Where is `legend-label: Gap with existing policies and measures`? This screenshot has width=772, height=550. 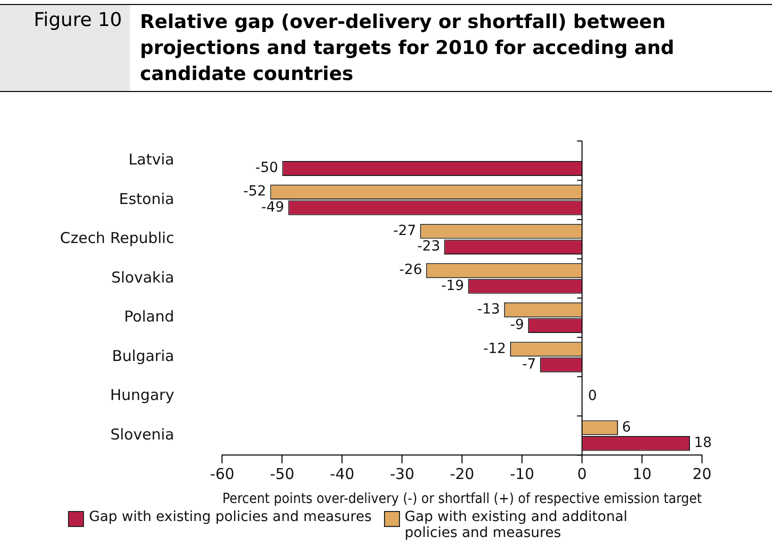
legend-label: Gap with existing policies and measures is located at coordinates (230, 517).